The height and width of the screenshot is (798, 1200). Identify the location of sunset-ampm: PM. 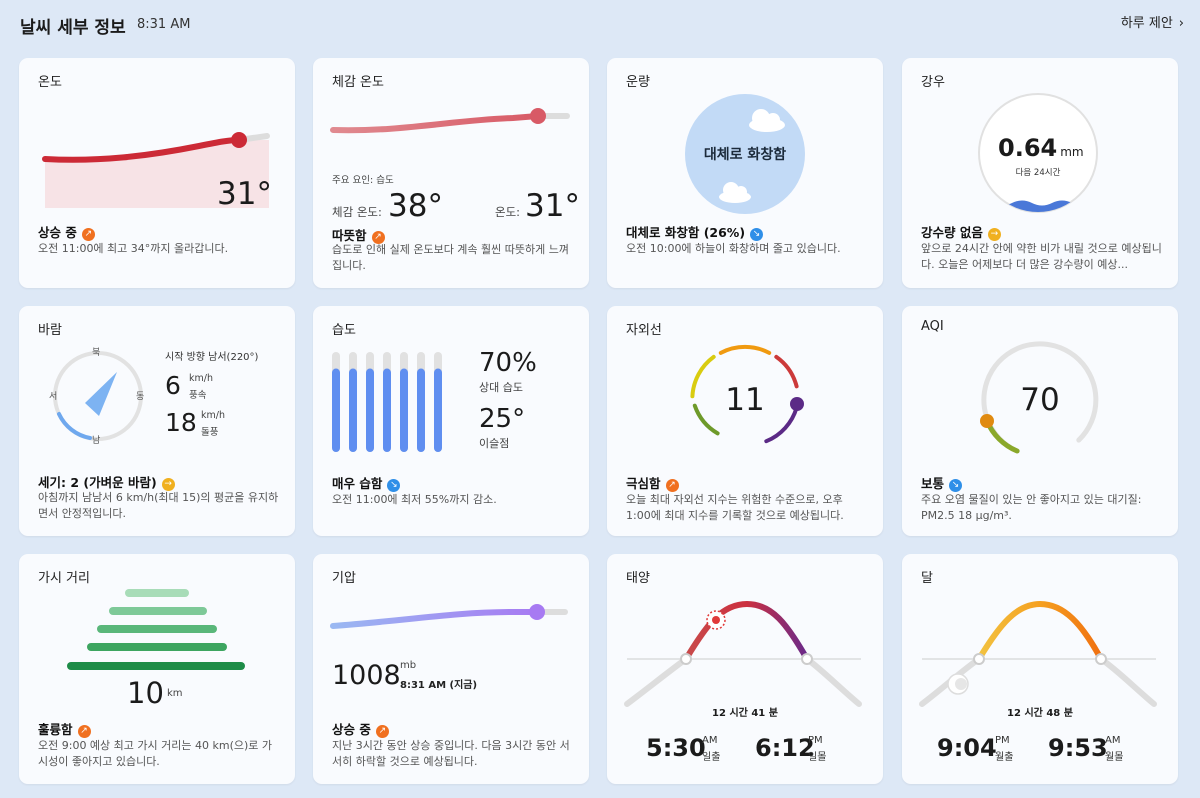
(815, 740).